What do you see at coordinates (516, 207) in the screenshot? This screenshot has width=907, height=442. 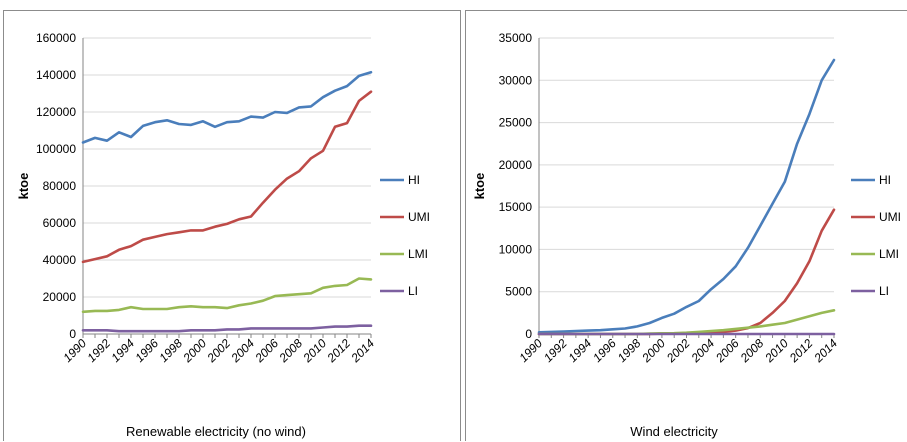 I see `y-tick-label: 15000` at bounding box center [516, 207].